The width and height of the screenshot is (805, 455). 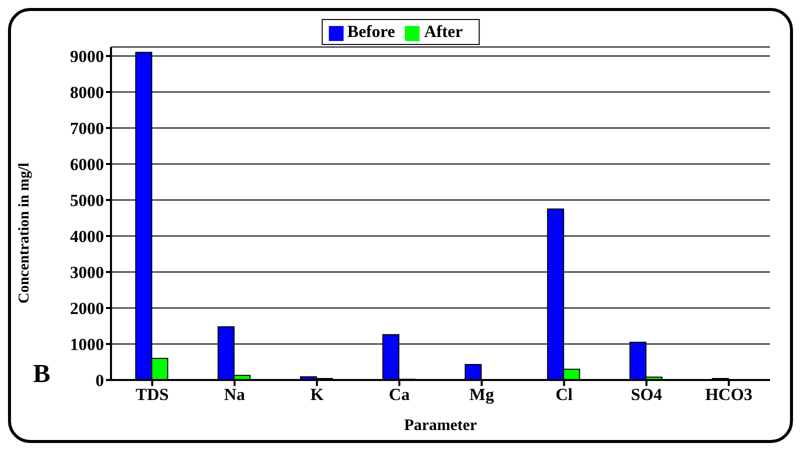 What do you see at coordinates (100, 380) in the screenshot?
I see `y-tick-label: 0` at bounding box center [100, 380].